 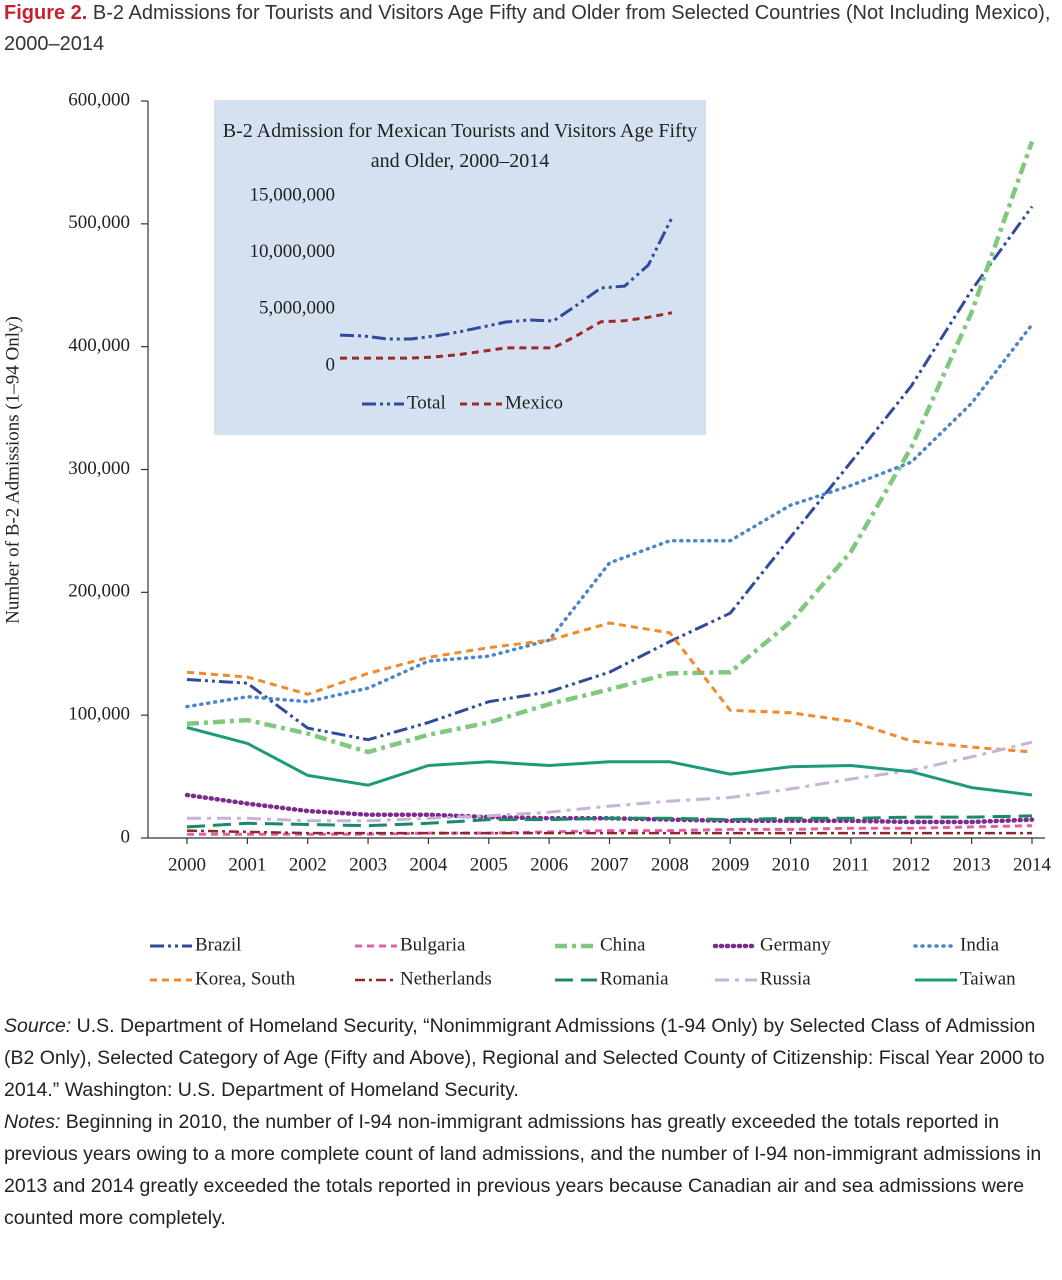 What do you see at coordinates (99, 591) in the screenshot?
I see `y-tick-label: 200,000` at bounding box center [99, 591].